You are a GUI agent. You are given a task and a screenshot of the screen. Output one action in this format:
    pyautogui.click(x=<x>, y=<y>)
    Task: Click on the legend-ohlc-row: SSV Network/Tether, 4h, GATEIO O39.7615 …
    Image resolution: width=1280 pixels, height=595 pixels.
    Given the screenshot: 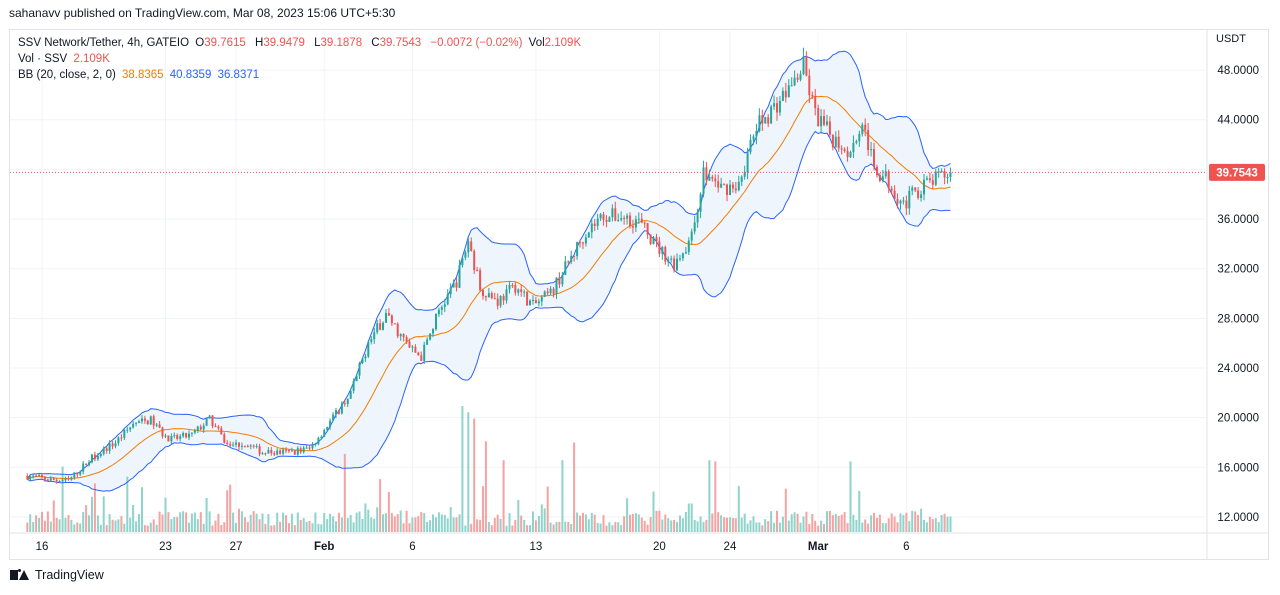 What is the action you would take?
    pyautogui.click(x=302, y=43)
    